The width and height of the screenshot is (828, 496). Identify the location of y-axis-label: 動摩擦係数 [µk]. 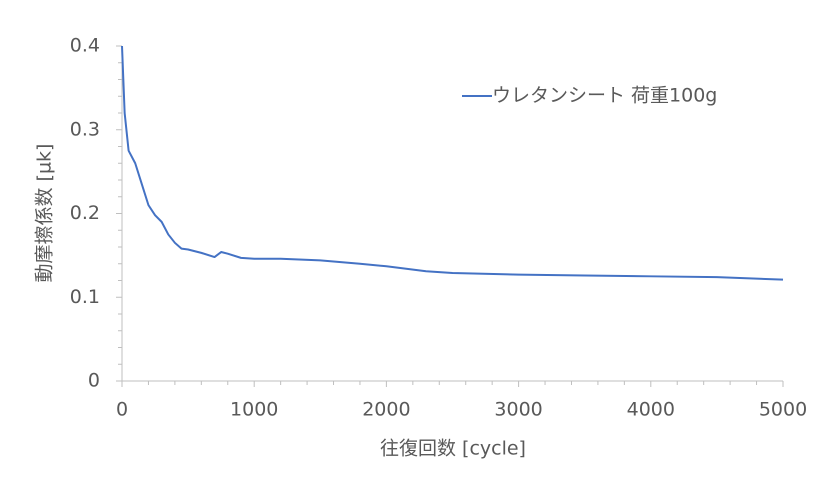
(45, 213).